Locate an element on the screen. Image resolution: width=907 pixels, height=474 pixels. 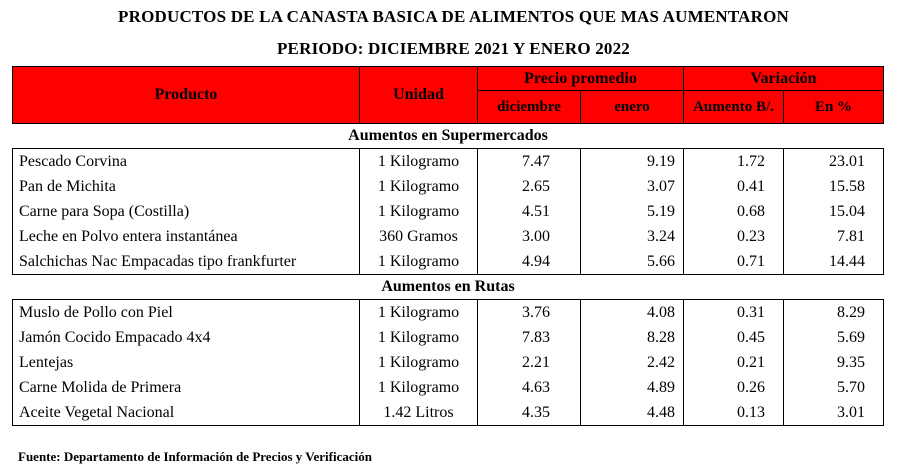
cell-aumento: 0.21 is located at coordinates (733, 362).